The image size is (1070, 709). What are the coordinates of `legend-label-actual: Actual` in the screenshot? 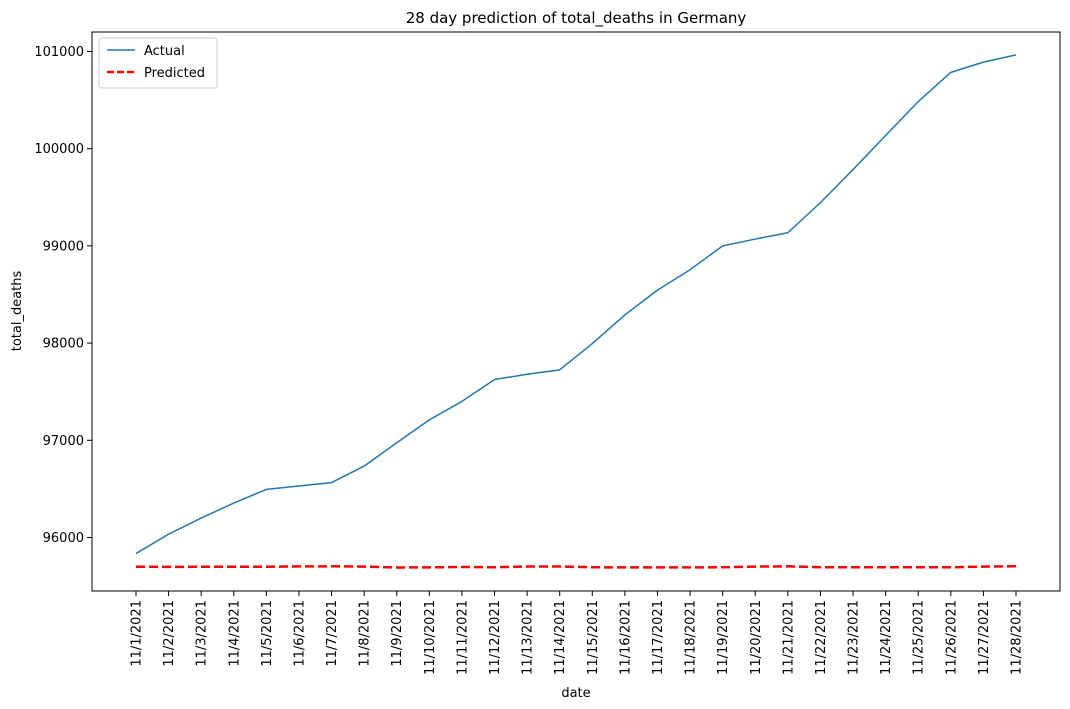 It's located at (164, 51).